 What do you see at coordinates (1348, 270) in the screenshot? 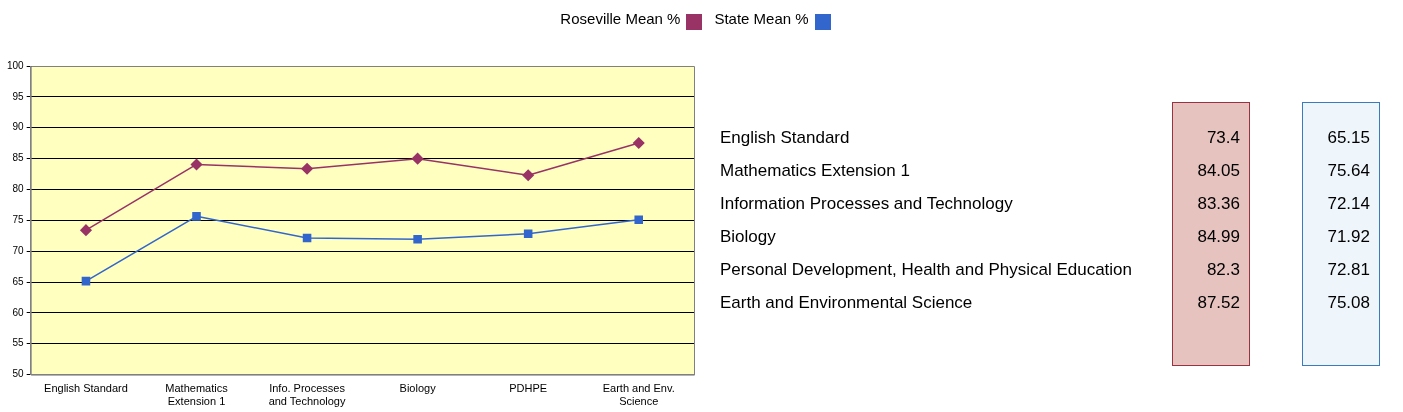
I see `data-label: 72.81` at bounding box center [1348, 270].